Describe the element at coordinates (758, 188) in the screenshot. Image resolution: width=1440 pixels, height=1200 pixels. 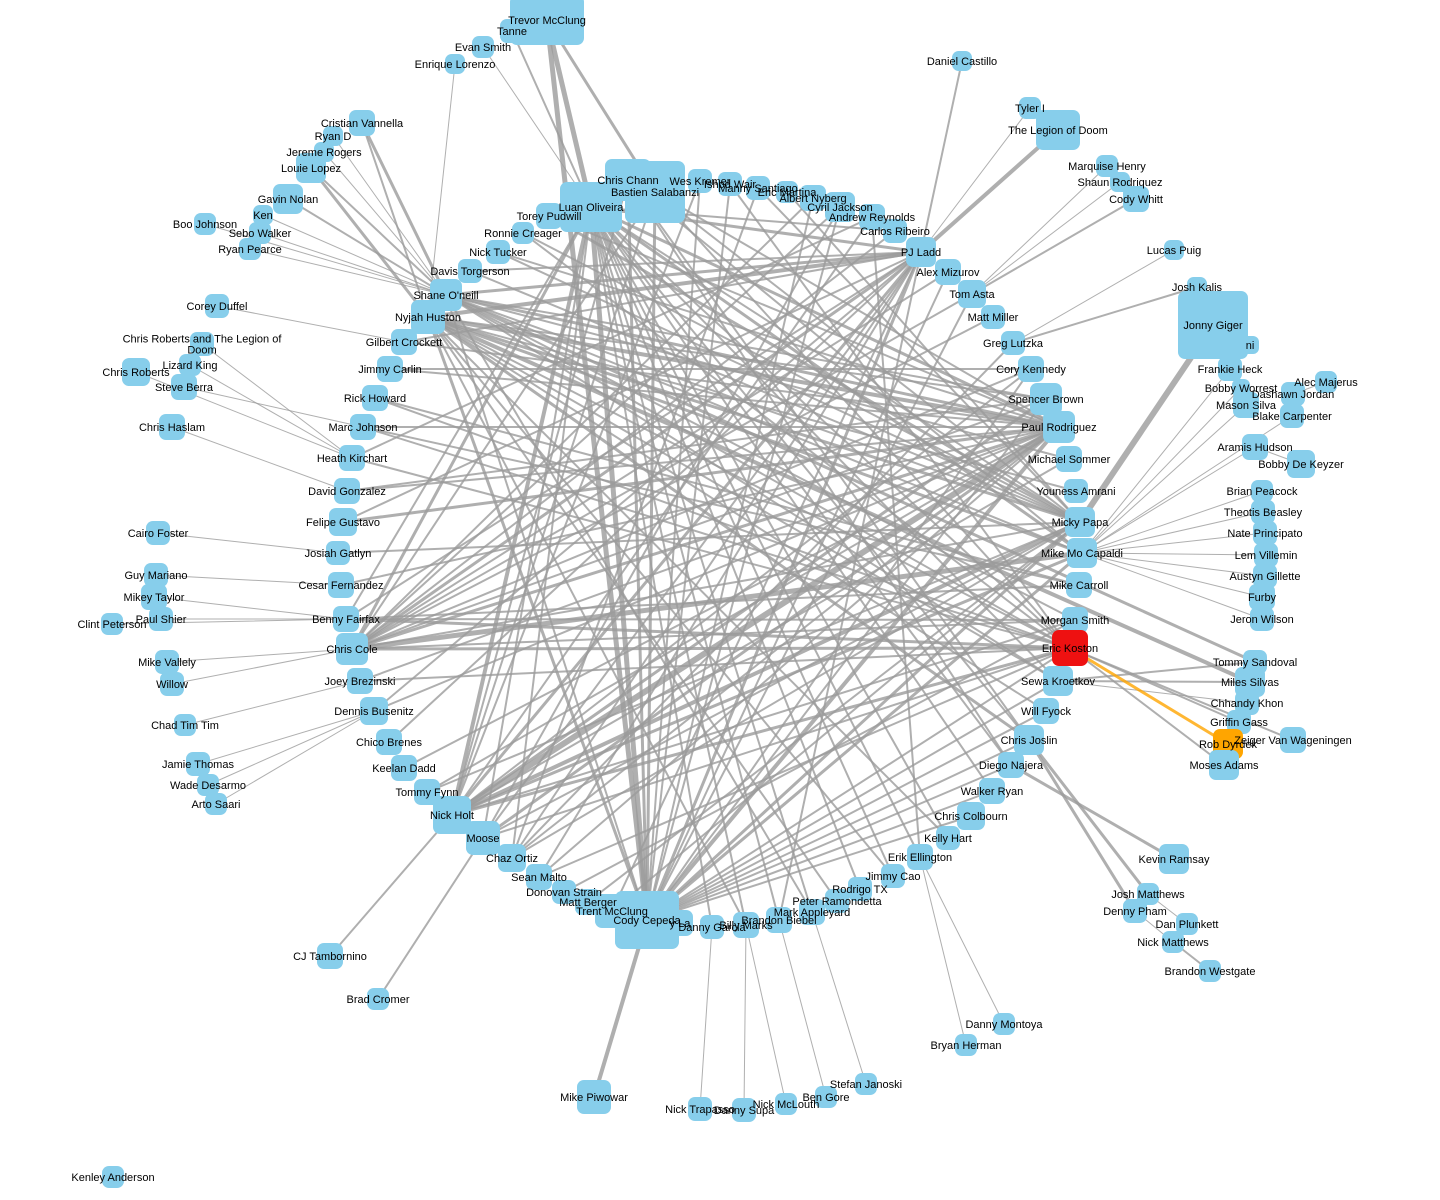
I see `graph-node-manny-santiago` at that location.